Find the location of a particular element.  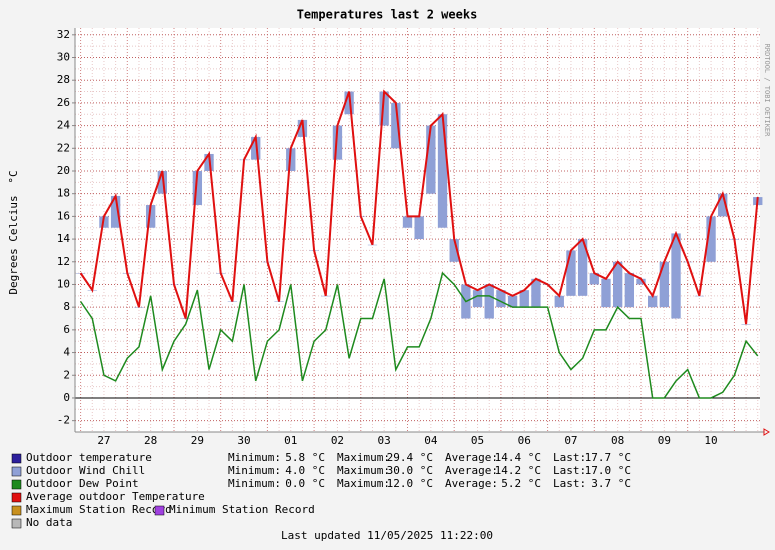

y-tick-label: 12 is located at coordinates (63, 261).